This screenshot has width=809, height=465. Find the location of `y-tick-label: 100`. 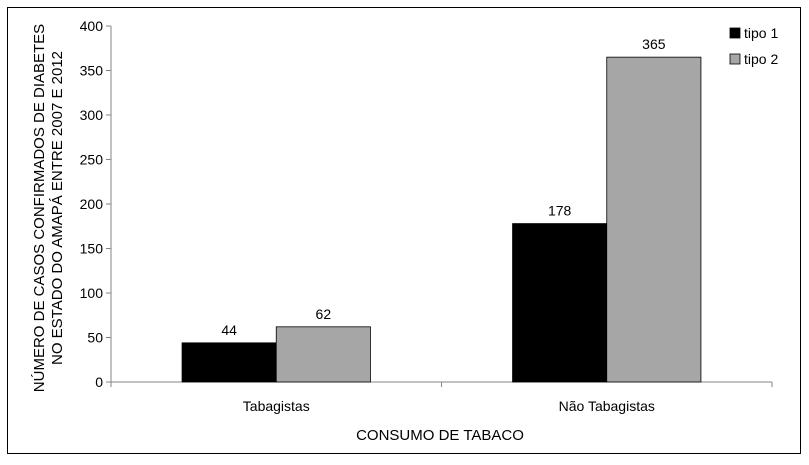

y-tick-label: 100 is located at coordinates (92, 293).